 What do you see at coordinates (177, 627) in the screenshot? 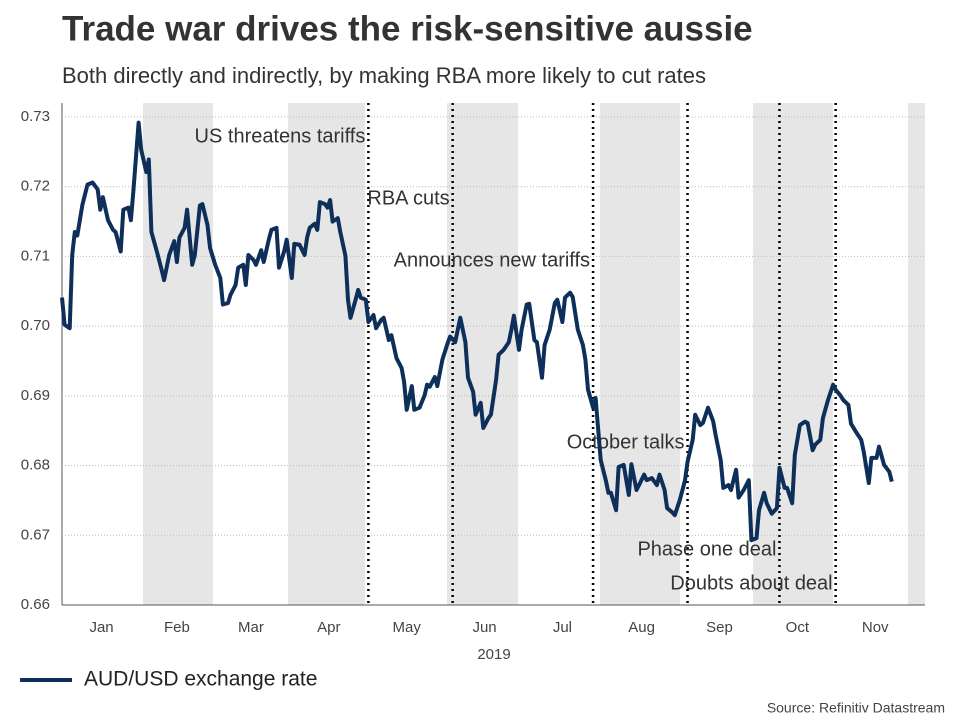
I see `x-tick-label: Feb` at bounding box center [177, 627].